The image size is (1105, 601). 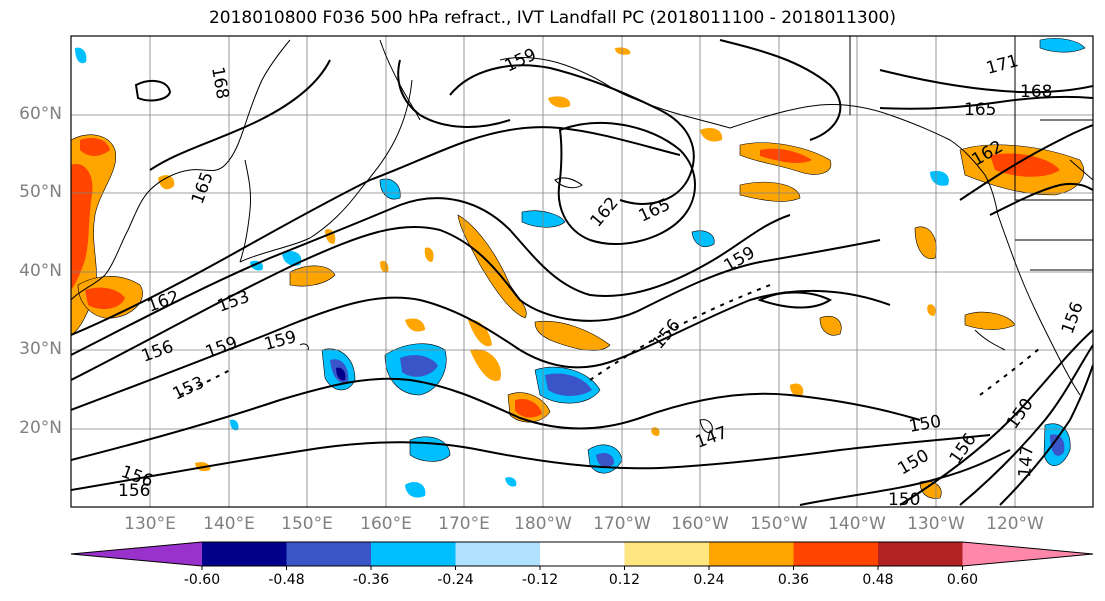 What do you see at coordinates (700, 524) in the screenshot?
I see `lon-label: 160°W` at bounding box center [700, 524].